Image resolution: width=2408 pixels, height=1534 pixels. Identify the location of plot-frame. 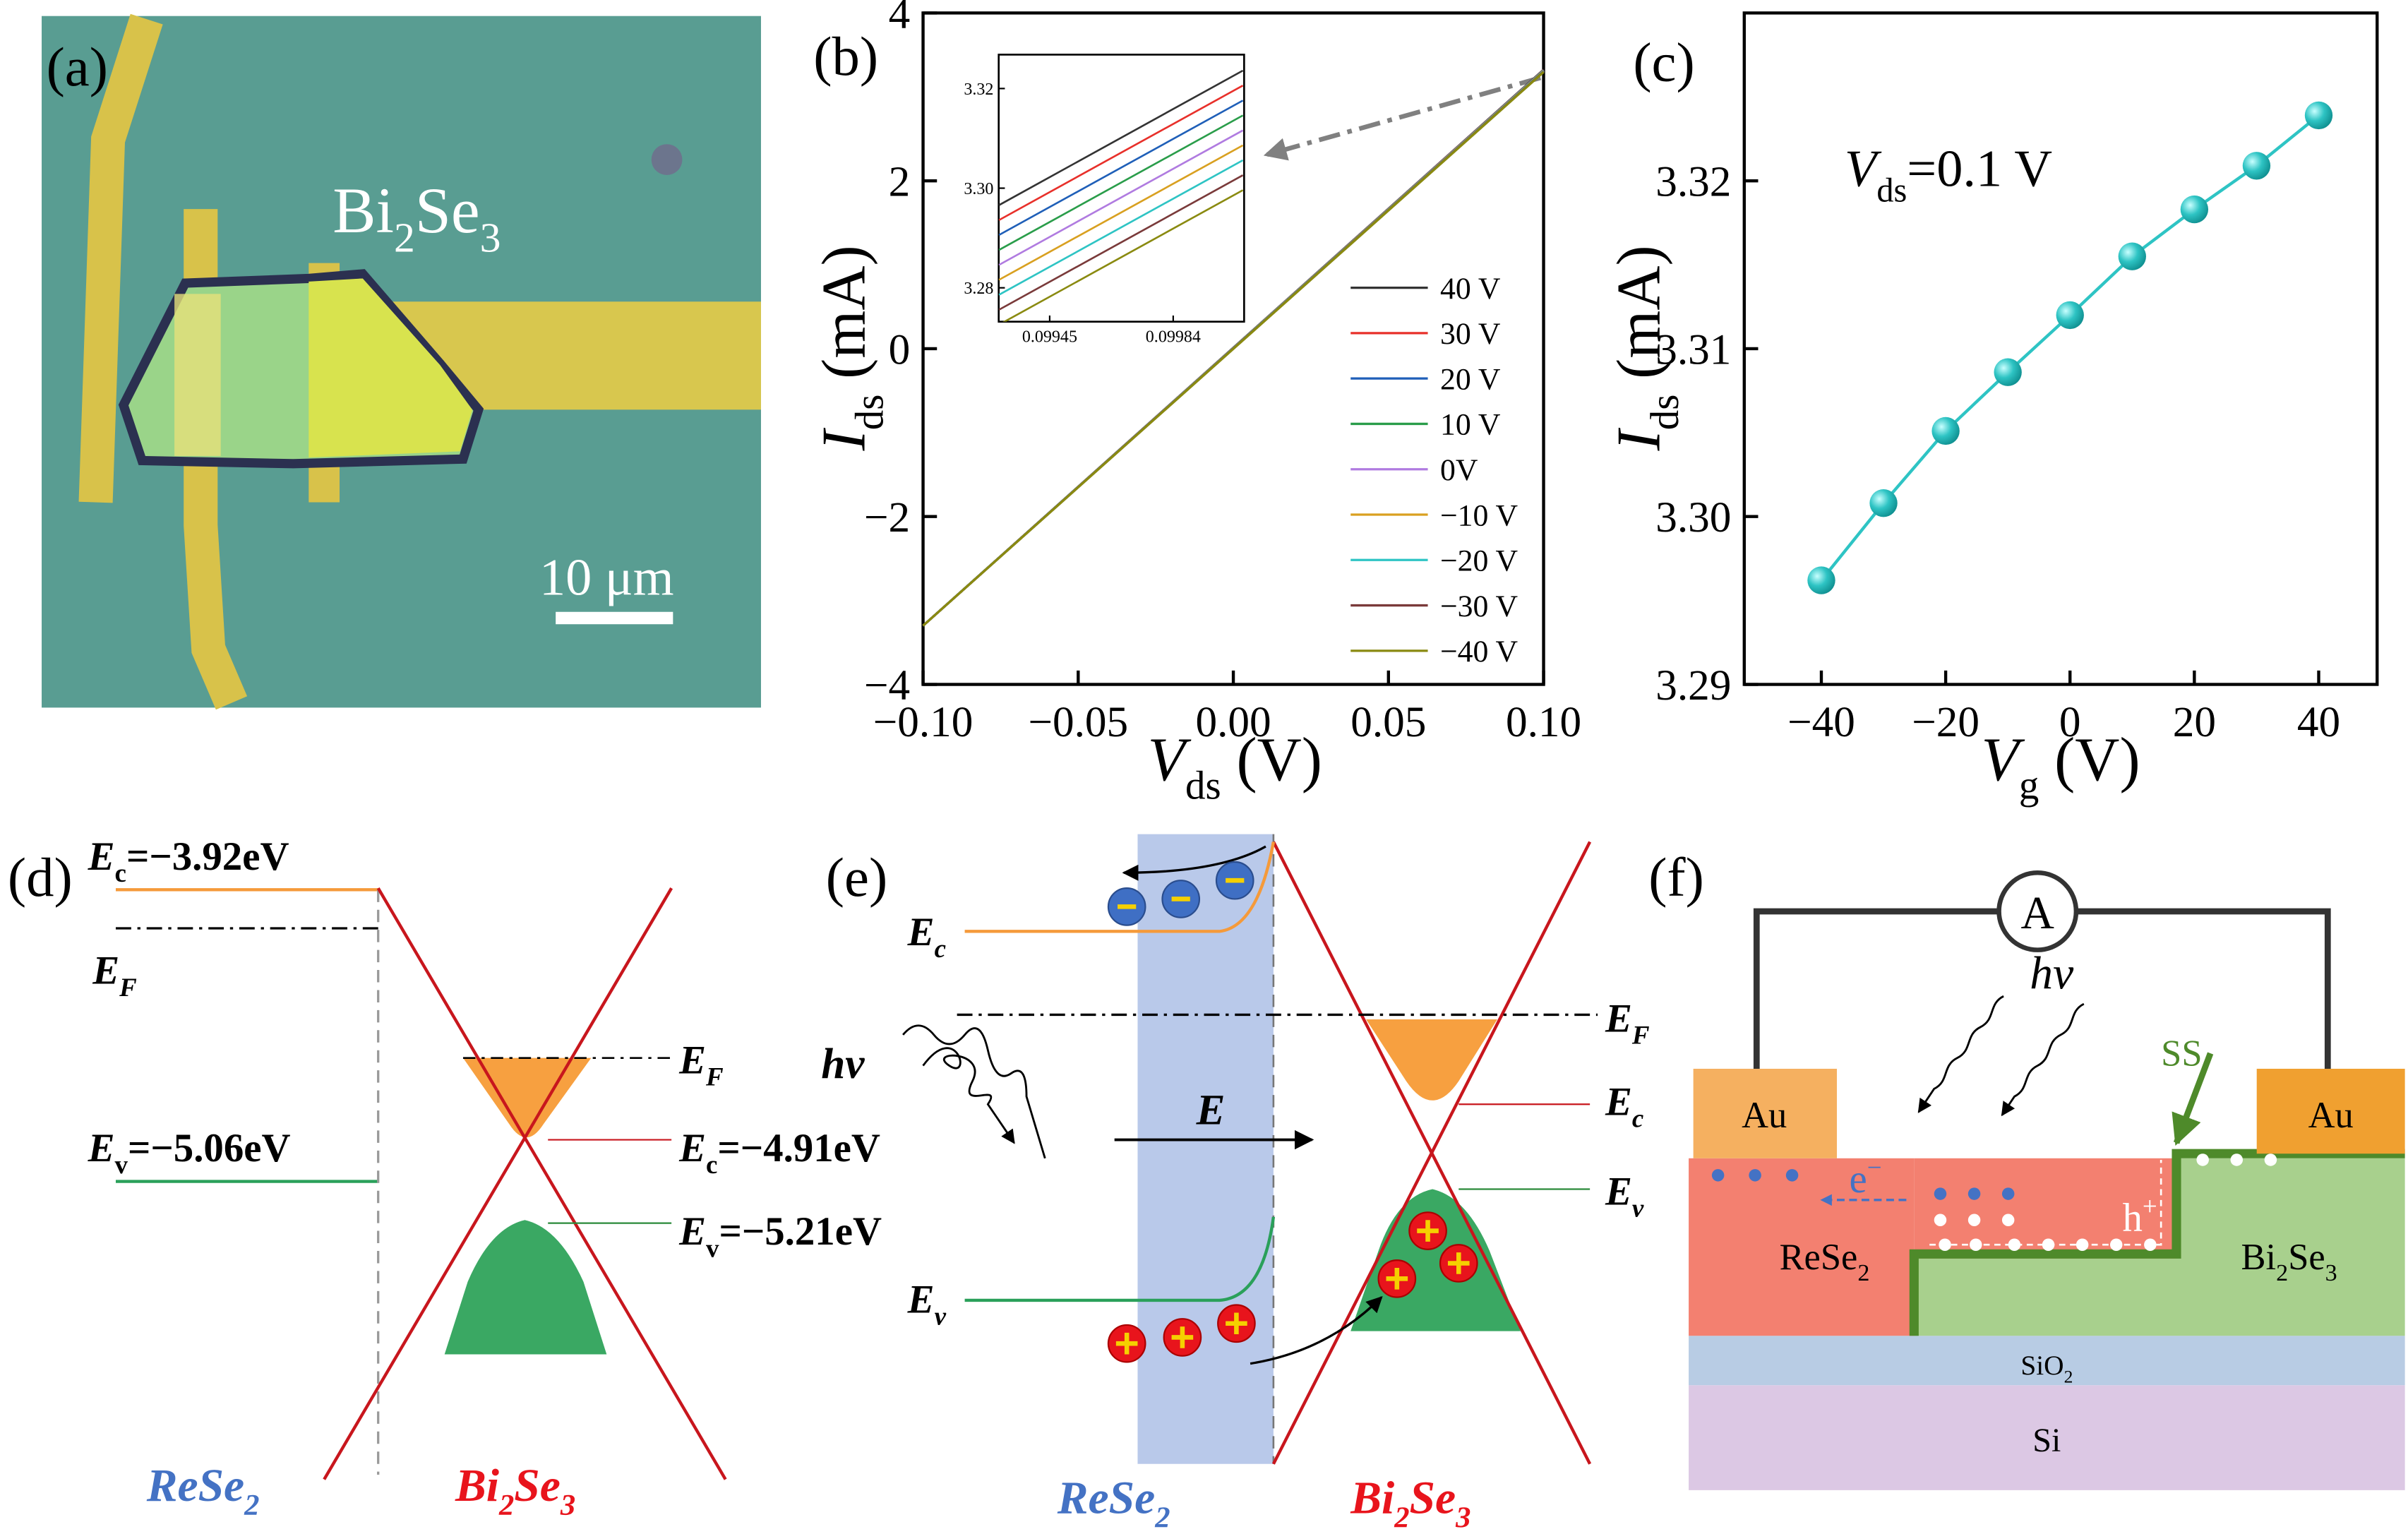
(2061, 348).